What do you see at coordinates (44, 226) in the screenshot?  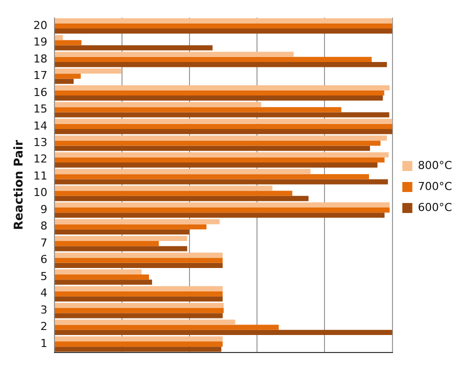 I see `y-tick-label: 8` at bounding box center [44, 226].